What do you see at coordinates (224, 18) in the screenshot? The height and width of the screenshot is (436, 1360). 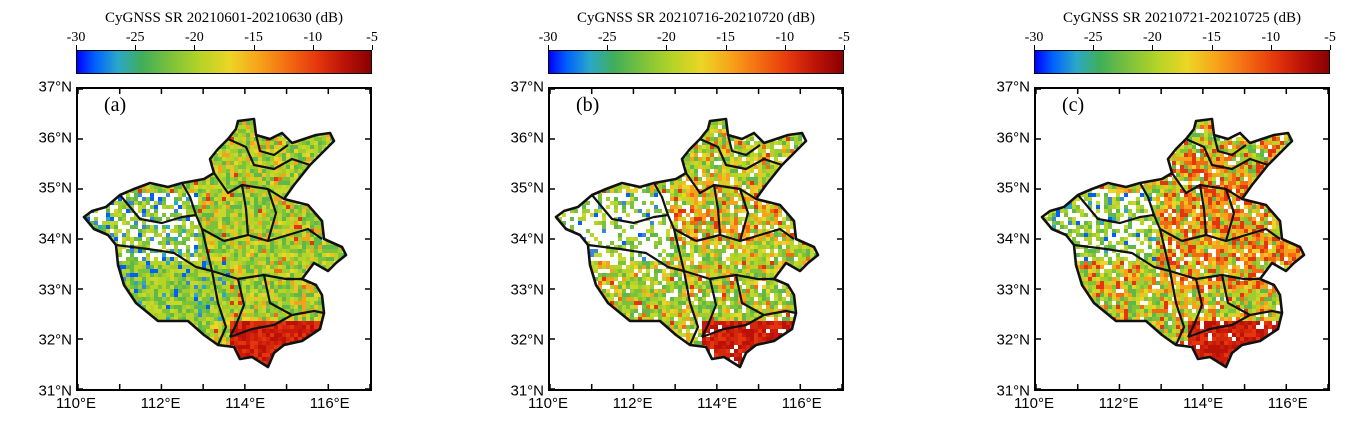 I see `colorbar-title: CyGNSS SR 20210601-20210630 (dB)` at bounding box center [224, 18].